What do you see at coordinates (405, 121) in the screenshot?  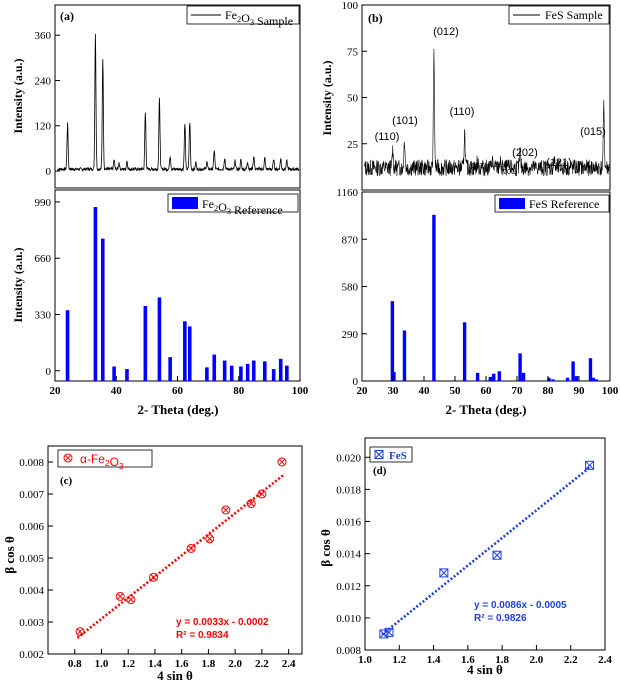 I see `panel-b-peak-label: (101)` at bounding box center [405, 121].